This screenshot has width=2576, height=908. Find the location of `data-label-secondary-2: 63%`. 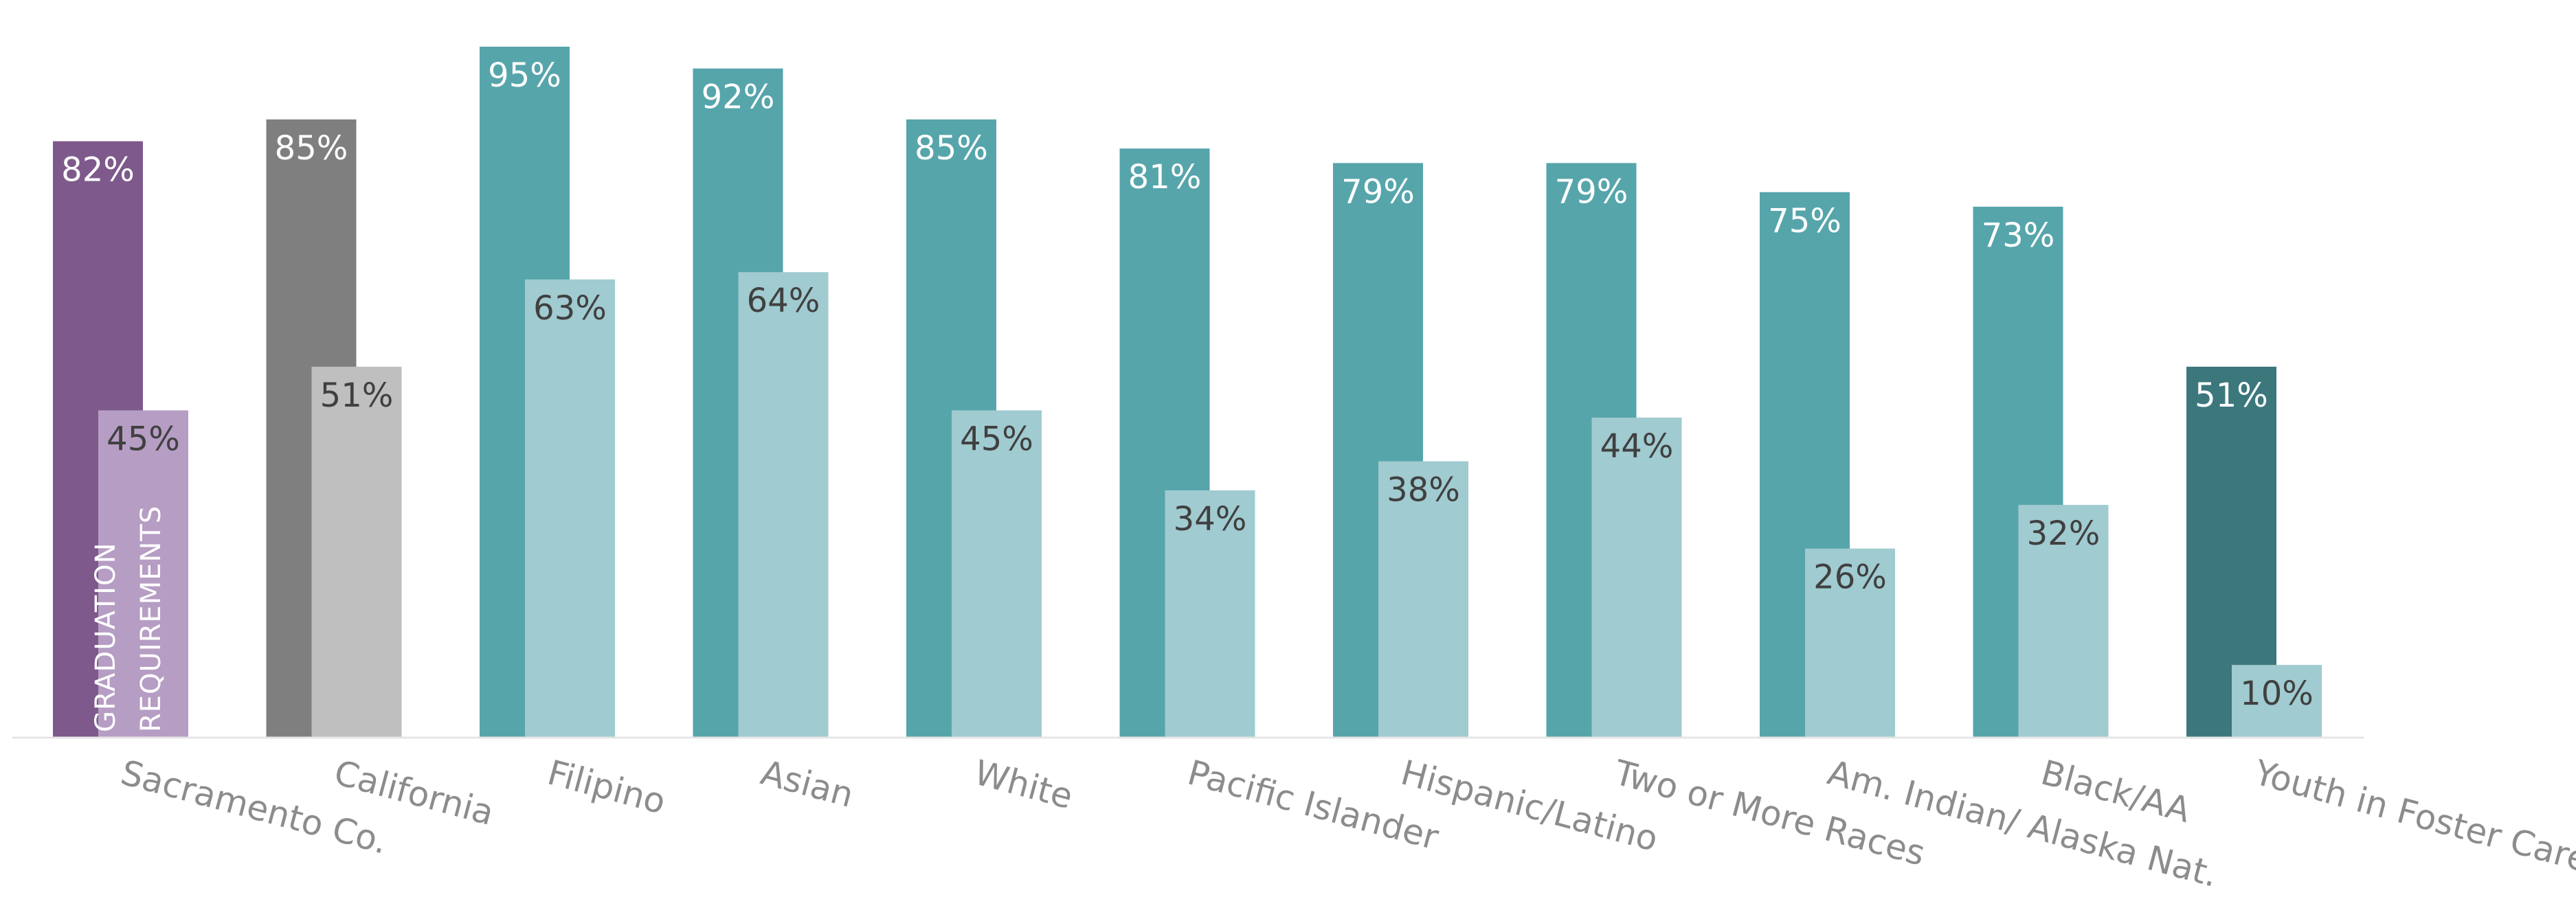

data-label-secondary-2: 63% is located at coordinates (570, 309).